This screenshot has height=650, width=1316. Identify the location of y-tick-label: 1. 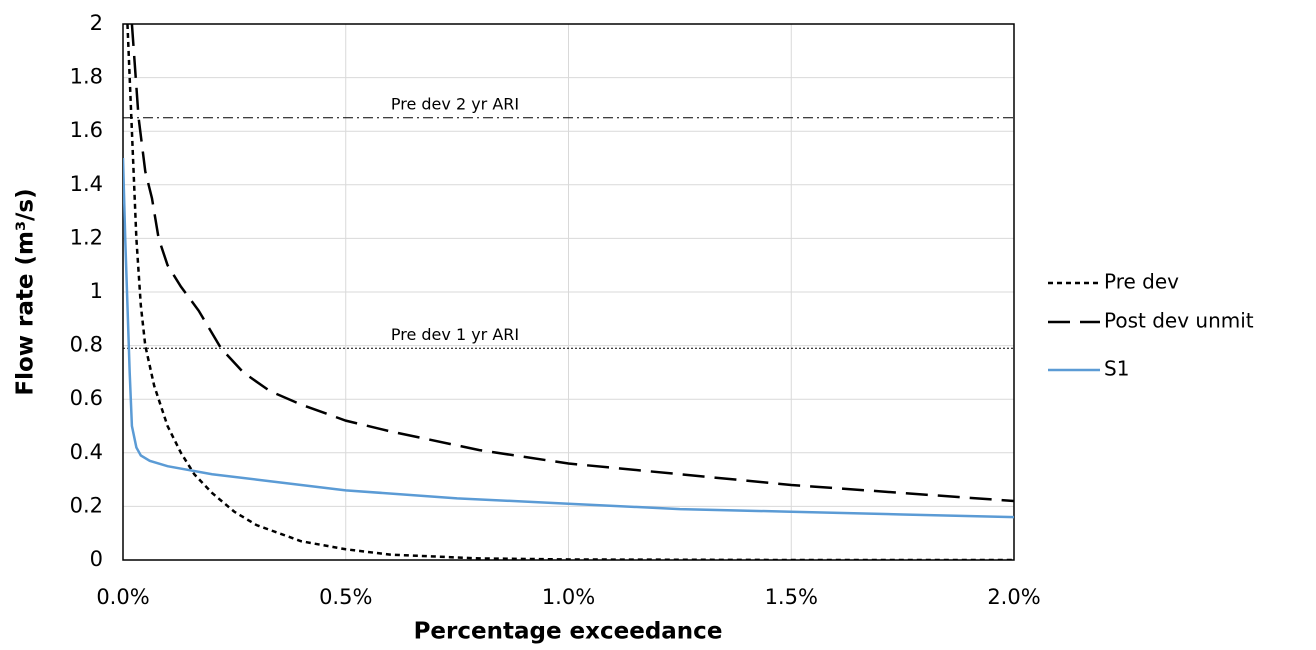
(96, 291).